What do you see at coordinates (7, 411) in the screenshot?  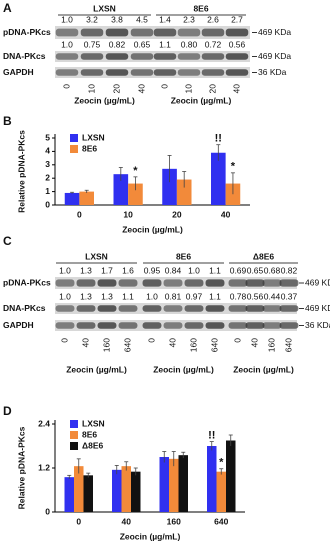 I see `panel-label: D` at bounding box center [7, 411].